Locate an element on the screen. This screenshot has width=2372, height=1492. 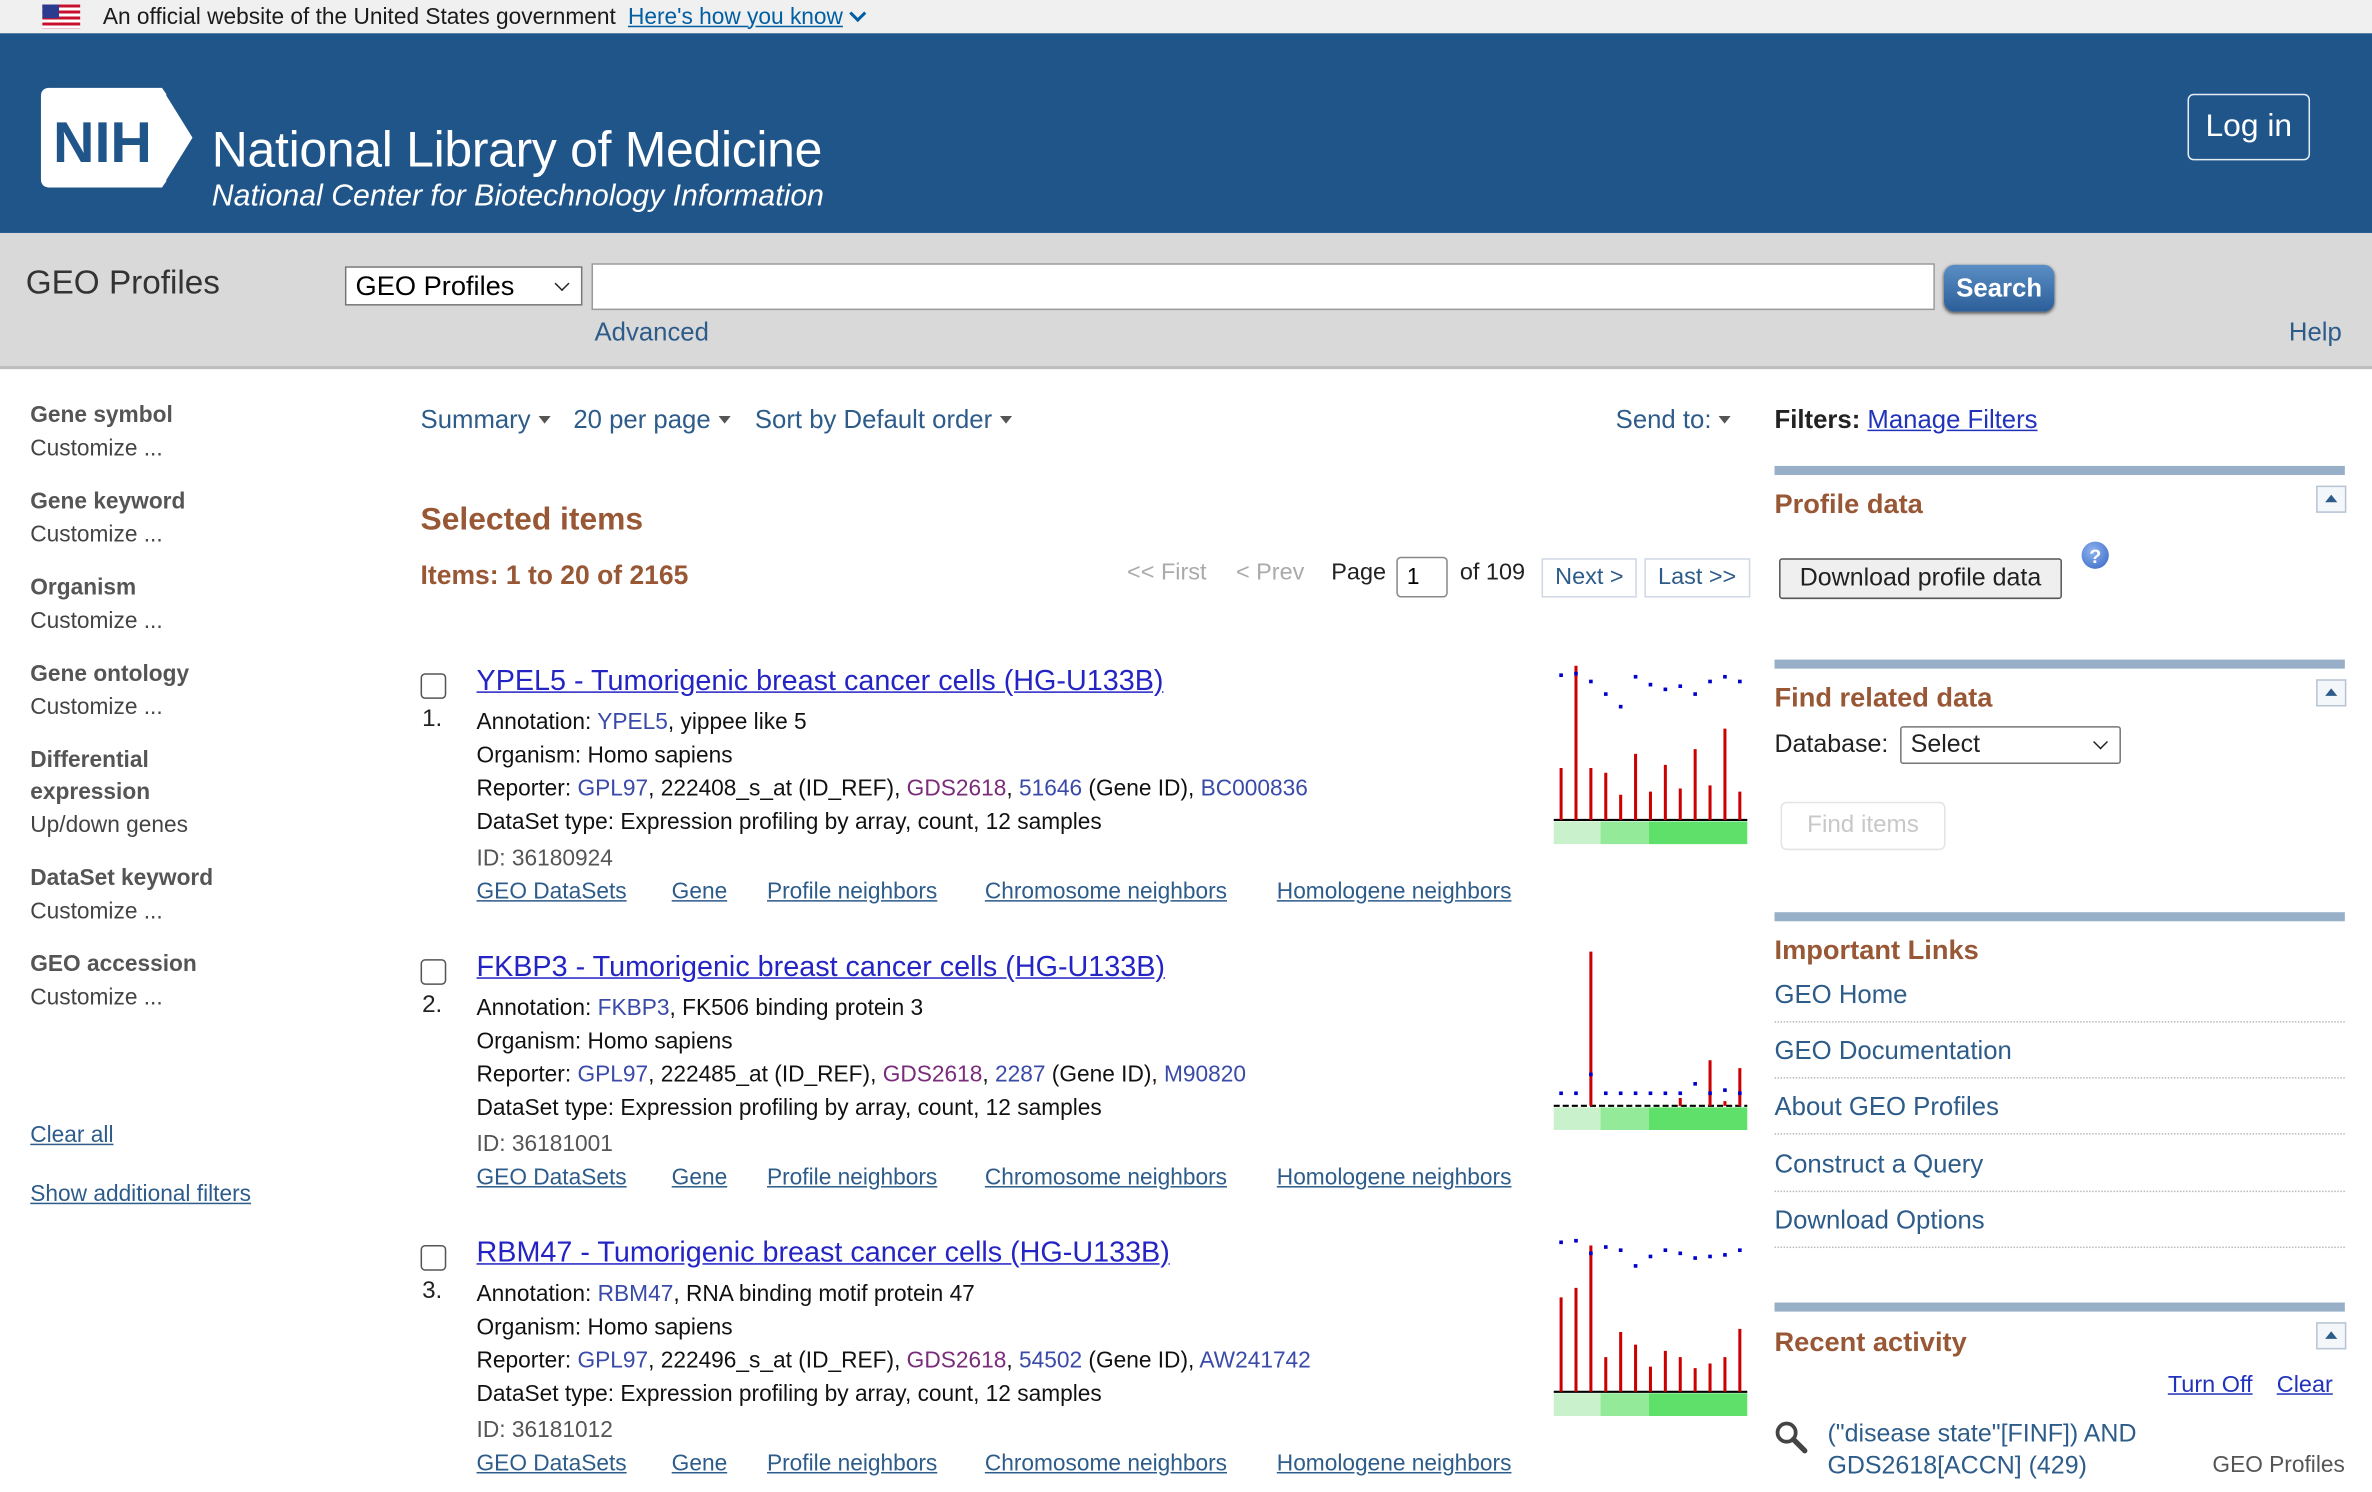
heres-how-you-know-link: Here's how you know is located at coordinates (747, 16).